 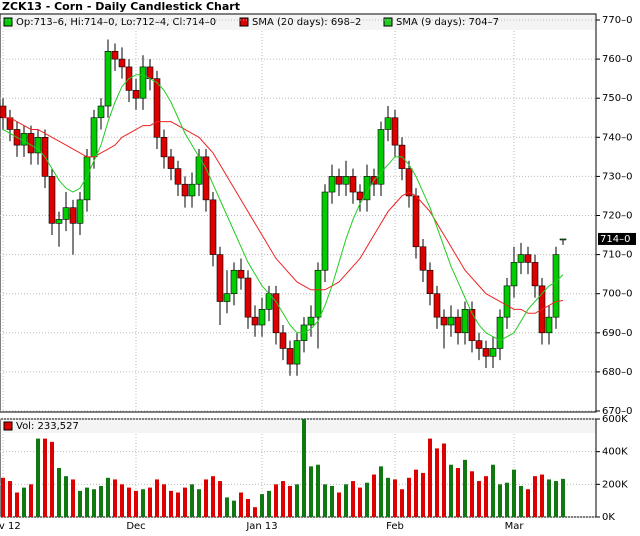 What do you see at coordinates (608, 517) in the screenshot?
I see `y-tick-label: 0K` at bounding box center [608, 517].